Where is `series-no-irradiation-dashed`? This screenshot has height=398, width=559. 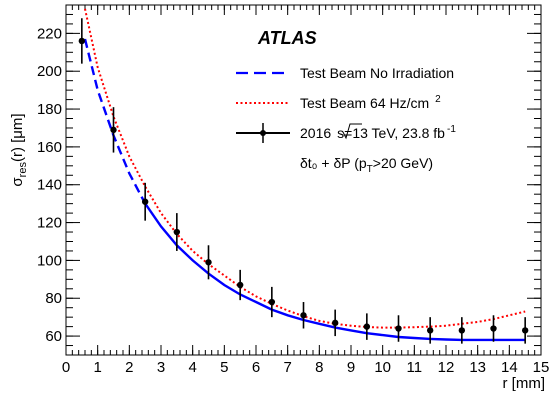
series-no-irradiation-dashed is located at coordinates (115, 121).